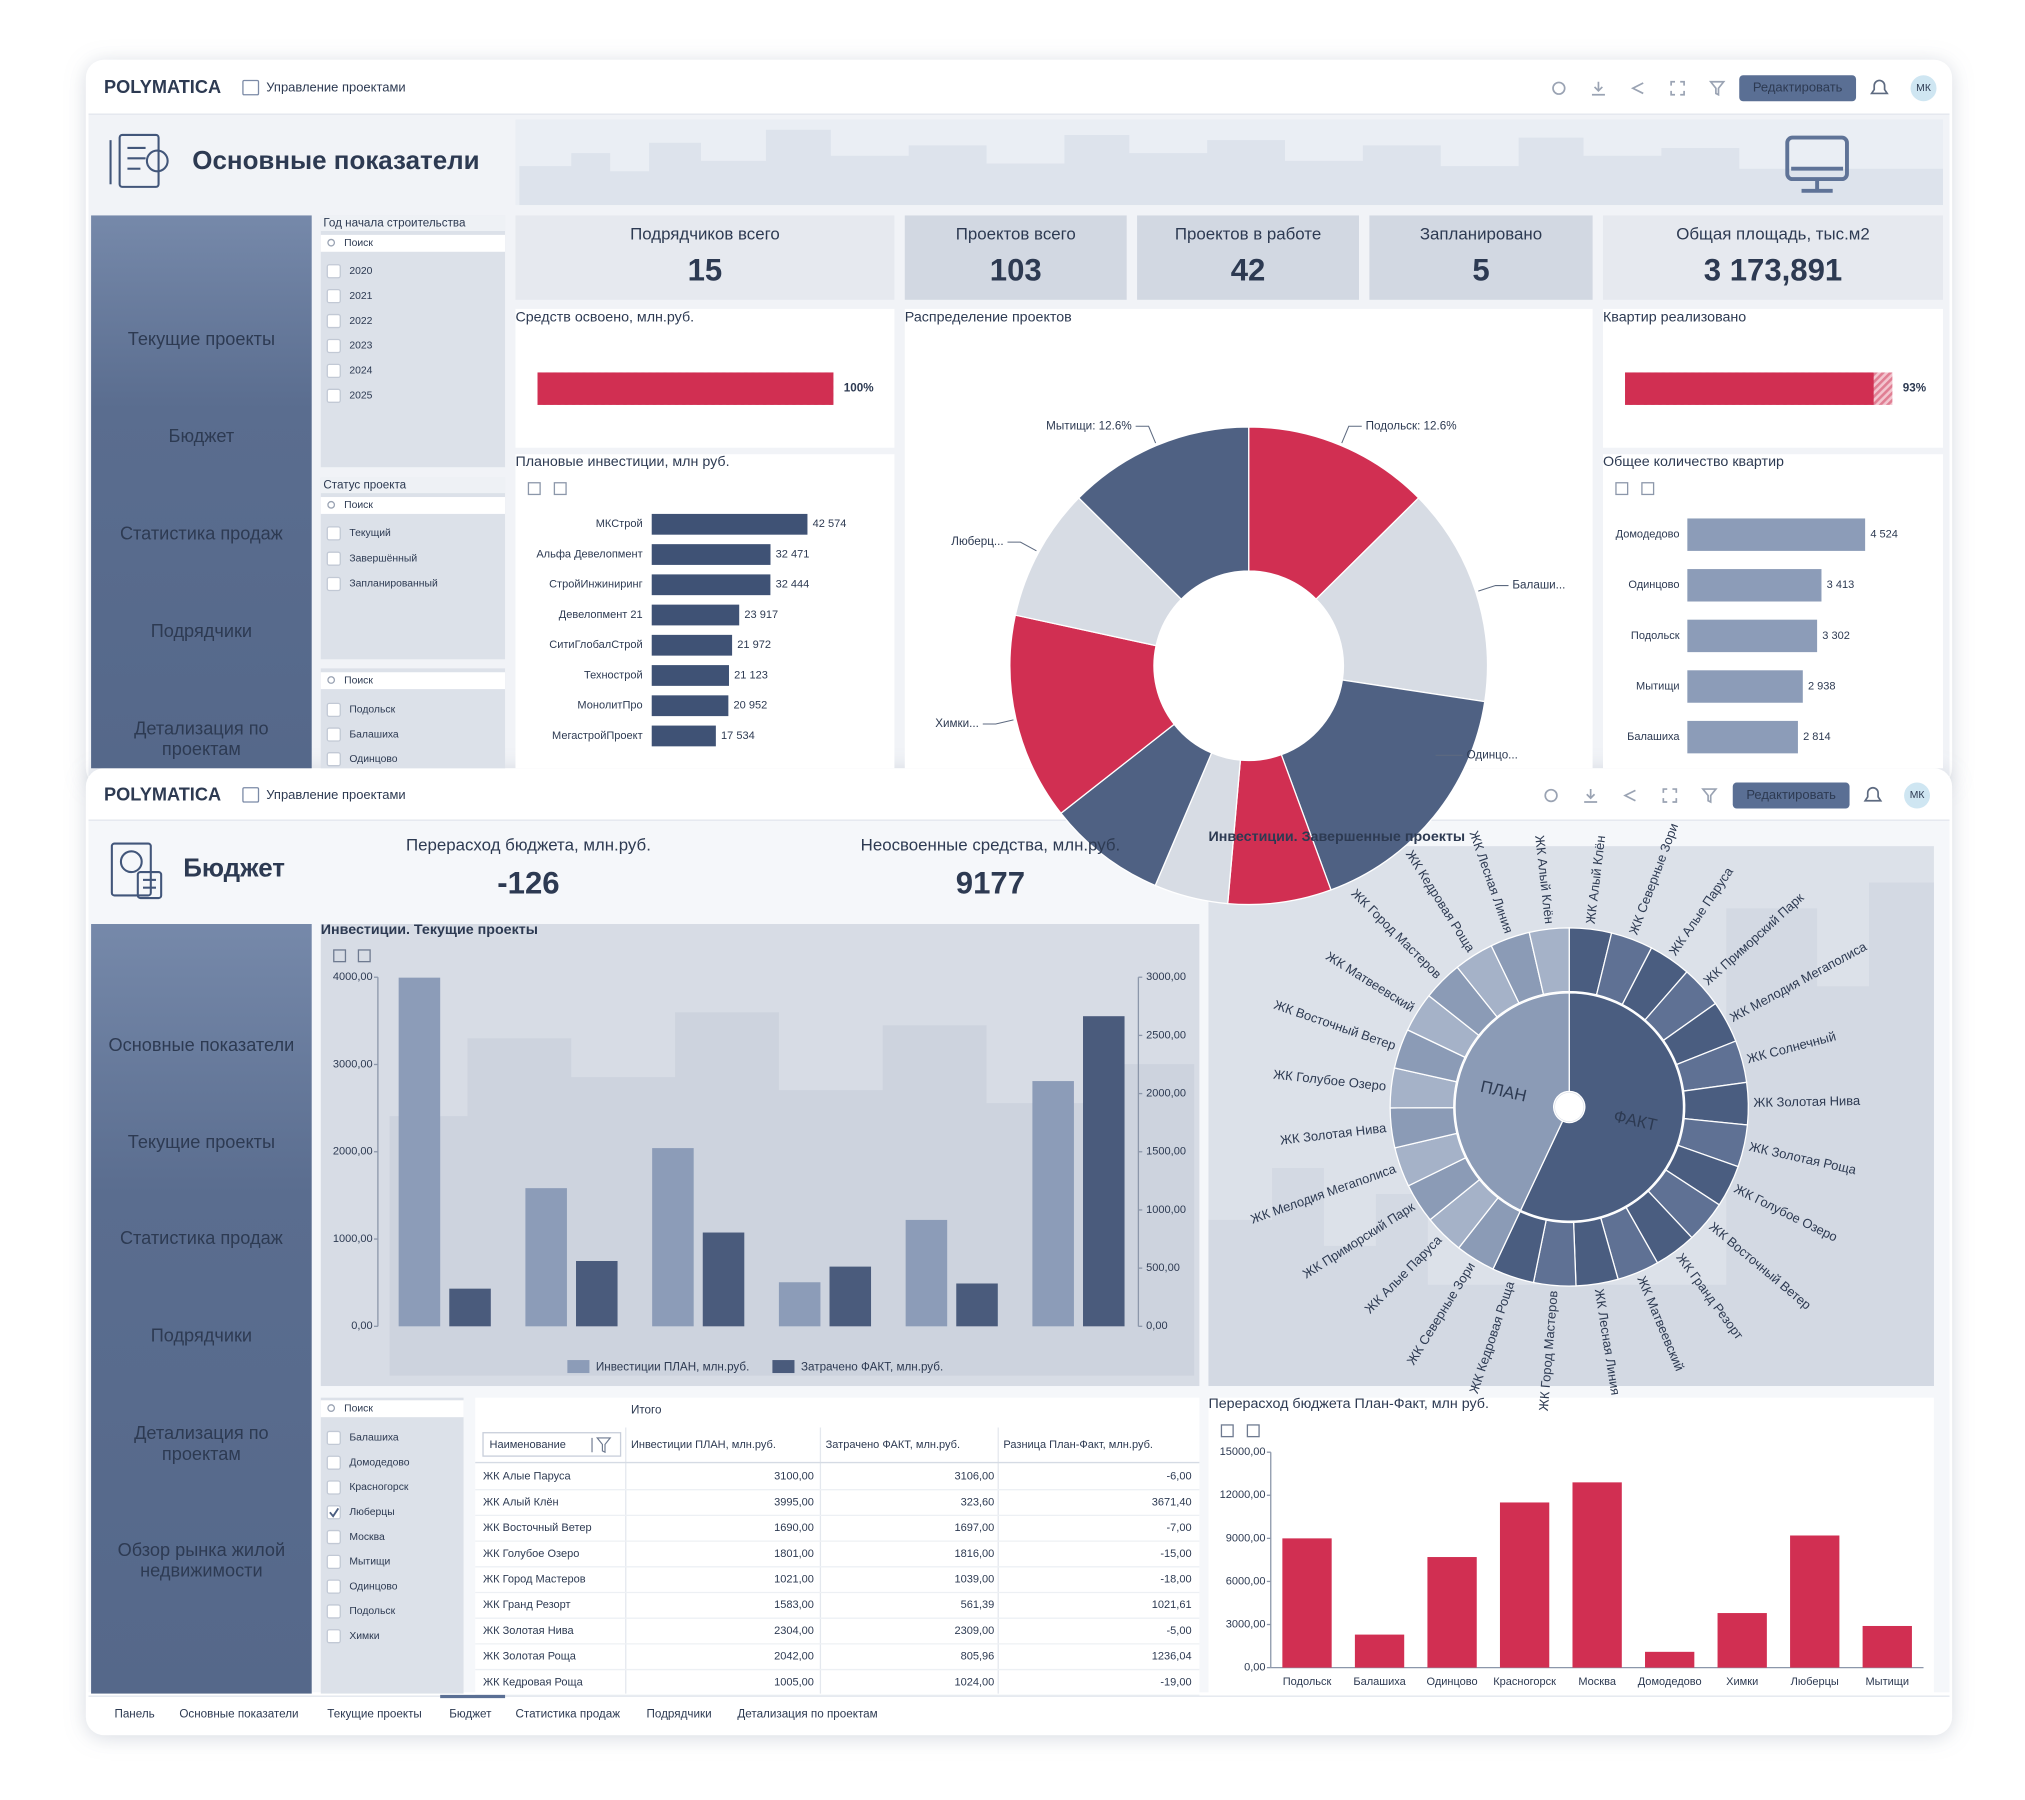 The width and height of the screenshot is (2025, 1800). Describe the element at coordinates (201, 1309) in the screenshot. I see `side-nav` at that location.